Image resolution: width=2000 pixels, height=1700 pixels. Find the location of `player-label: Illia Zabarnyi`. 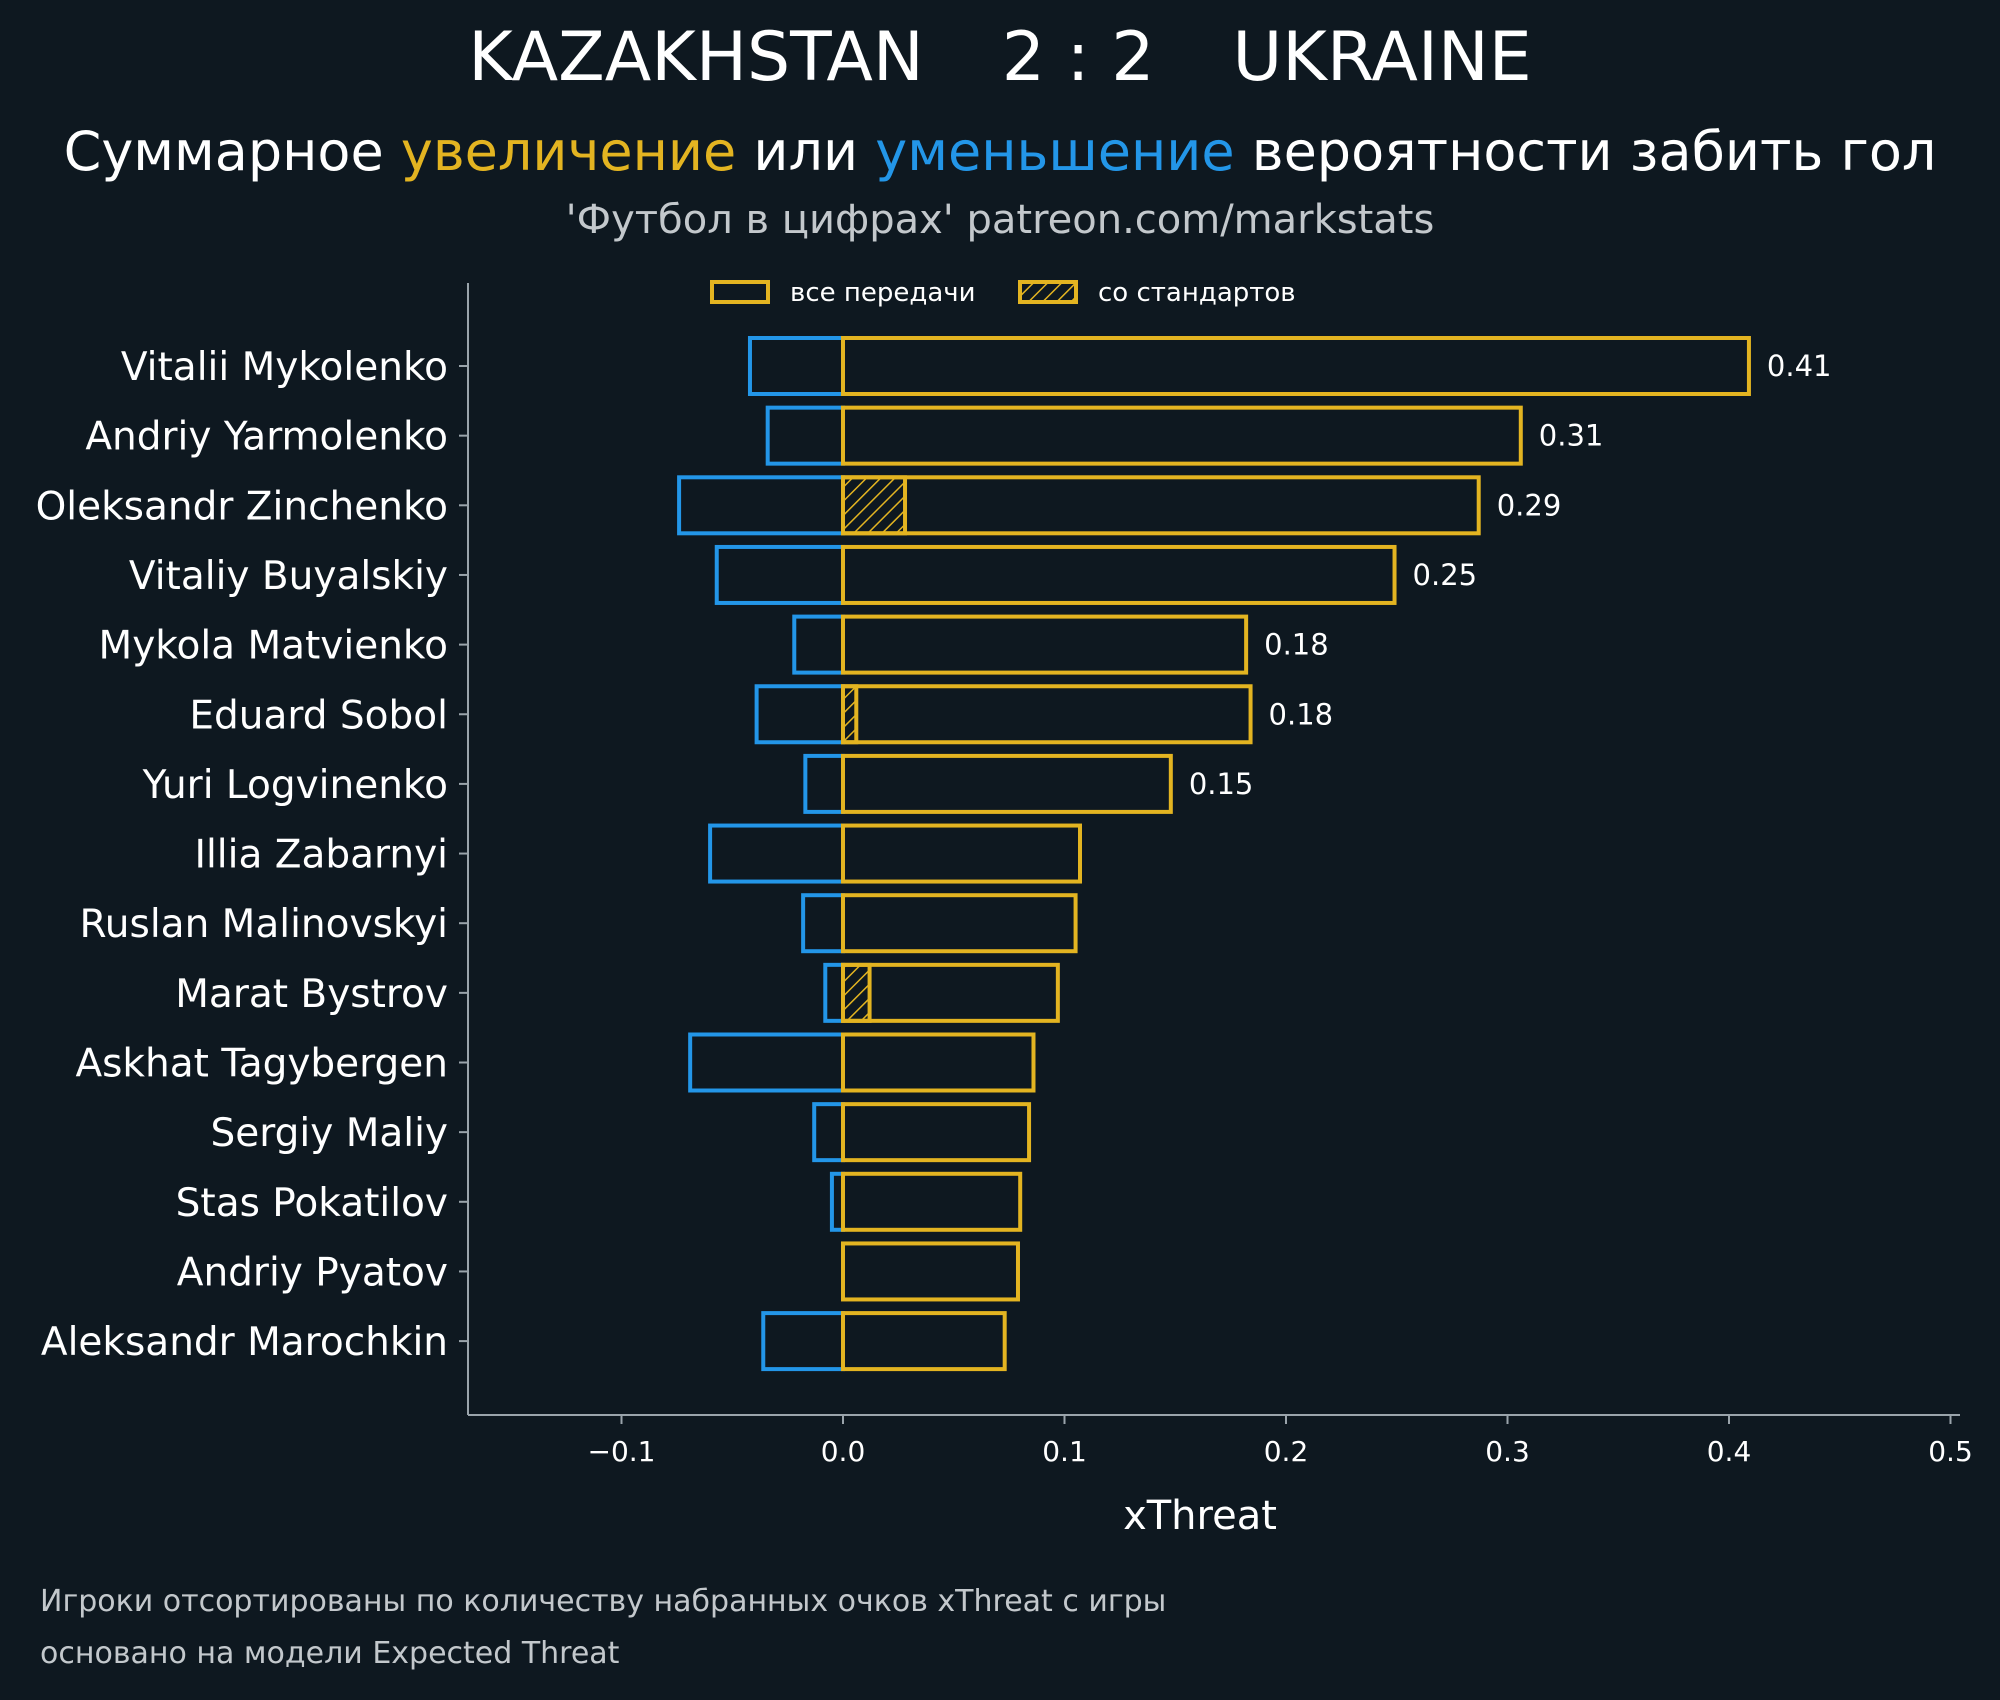

player-label: Illia Zabarnyi is located at coordinates (321, 855).